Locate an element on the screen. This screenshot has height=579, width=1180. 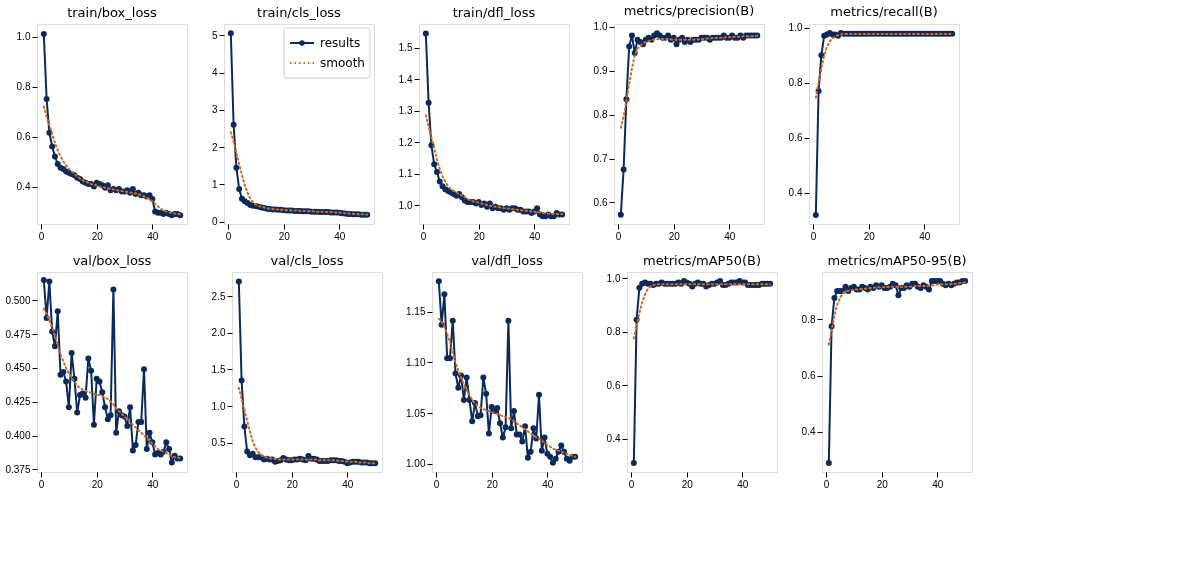
y-tick-label: 0.425 is located at coordinates (18, 402).